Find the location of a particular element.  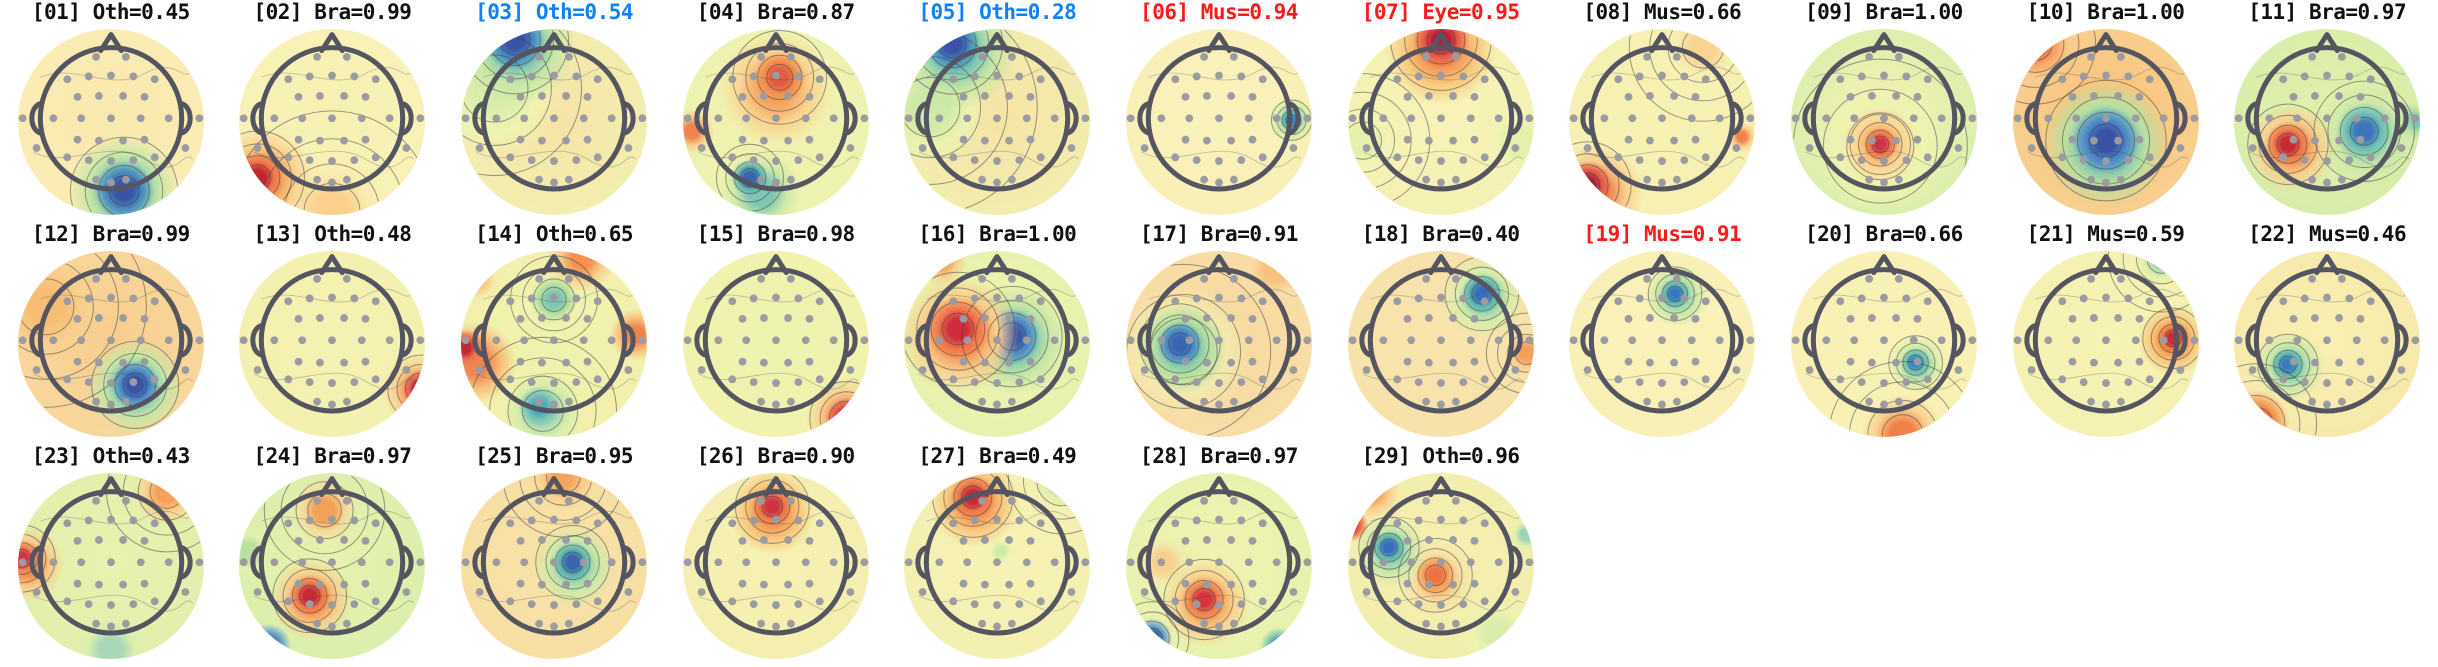

component-title: [17] Bra=0.91 is located at coordinates (1219, 234).